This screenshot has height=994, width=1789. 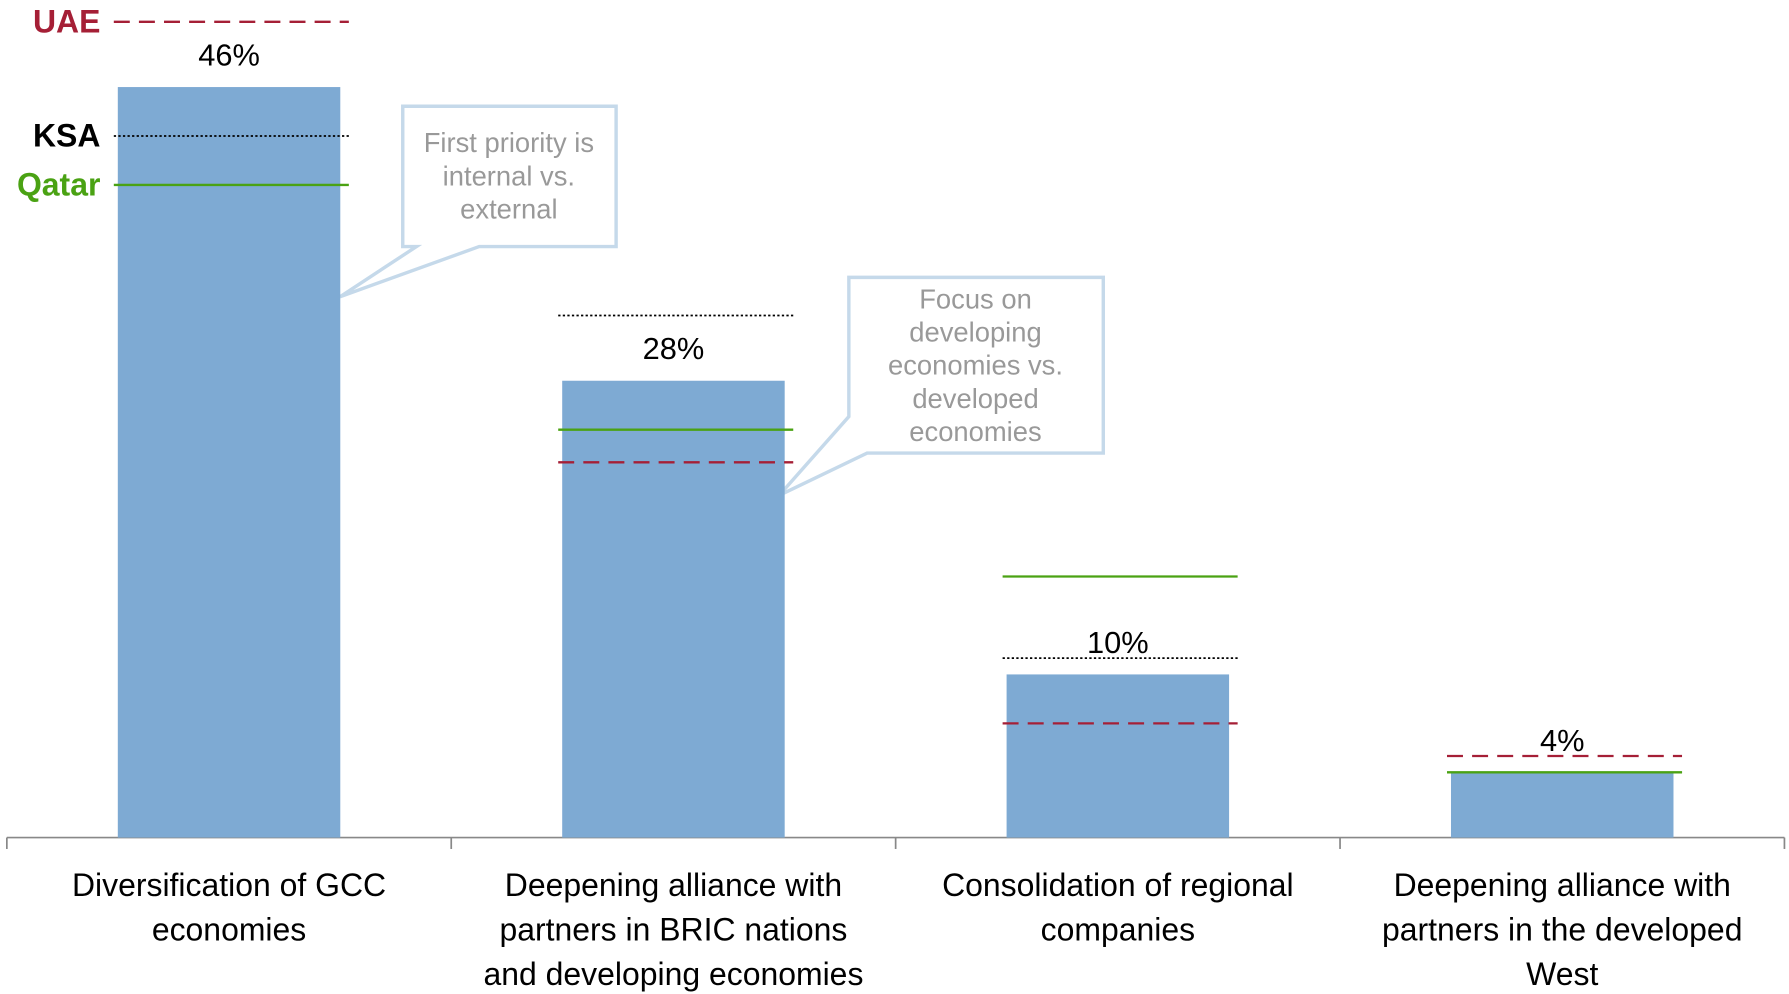 I want to click on annotation: external, so click(x=508, y=208).